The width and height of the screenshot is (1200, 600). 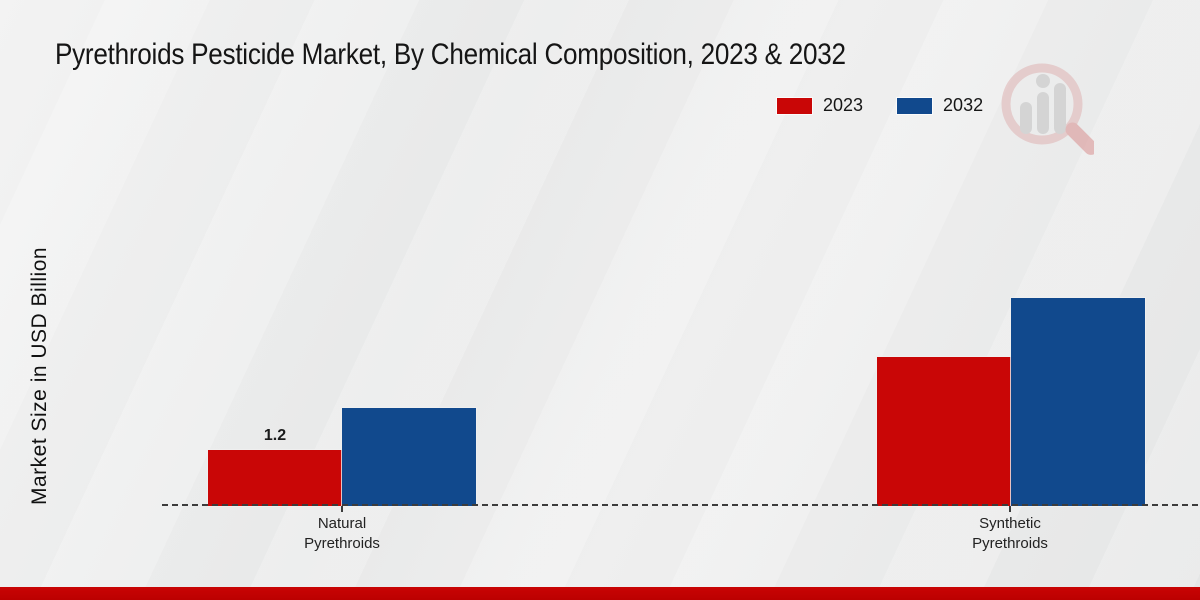 What do you see at coordinates (680, 505) in the screenshot?
I see `x-axis-baseline` at bounding box center [680, 505].